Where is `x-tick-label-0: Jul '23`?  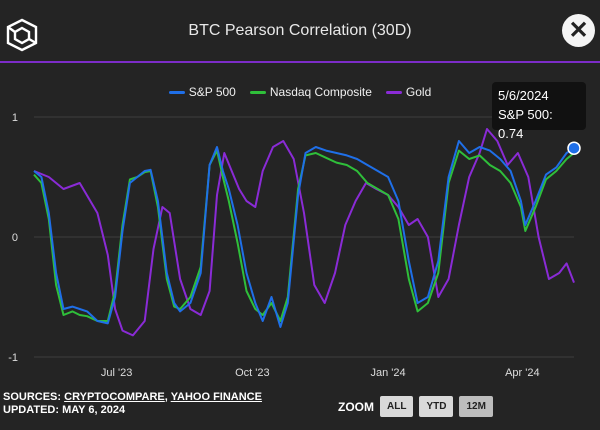 x-tick-label-0: Jul '23 is located at coordinates (116, 373).